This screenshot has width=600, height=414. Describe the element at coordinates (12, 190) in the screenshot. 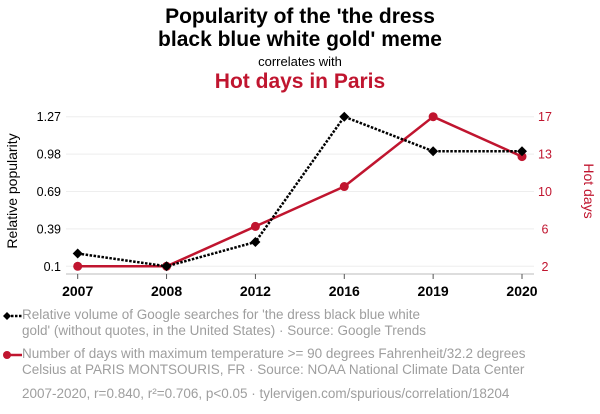

I see `y-axis-left-label: Relative popularity` at that location.